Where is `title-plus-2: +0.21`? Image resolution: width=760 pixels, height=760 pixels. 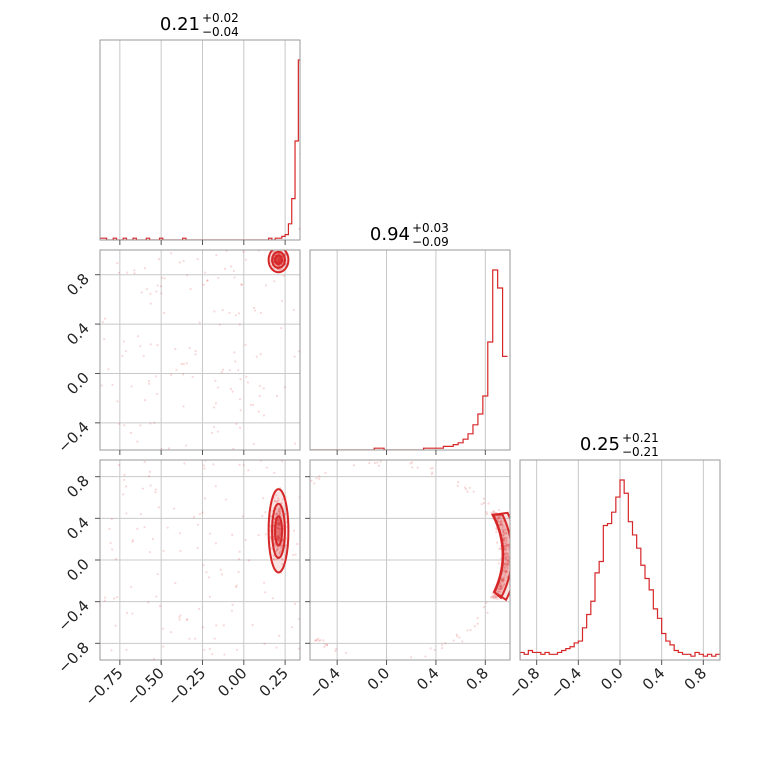
title-plus-2: +0.21 is located at coordinates (640, 438).